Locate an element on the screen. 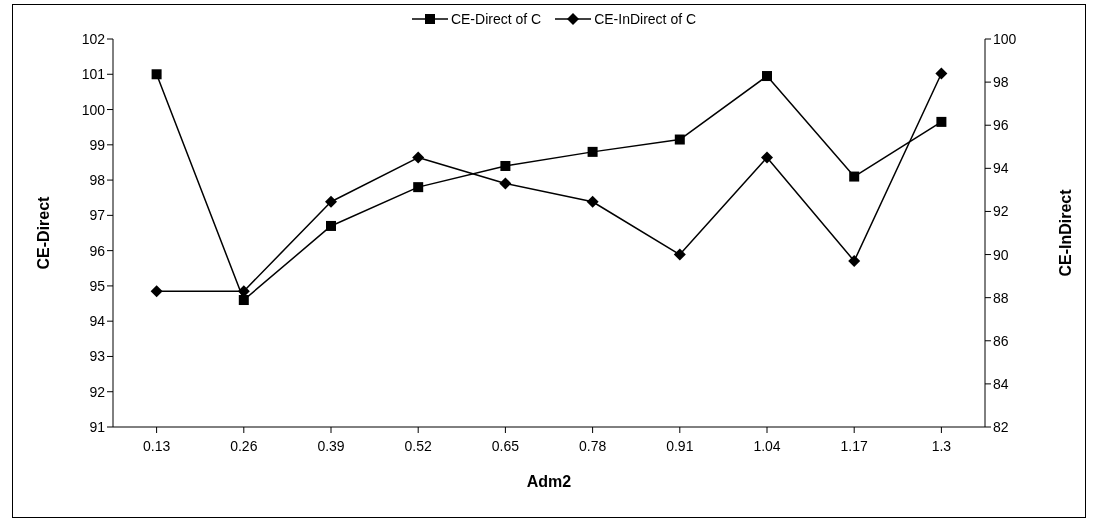 Image resolution: width=1098 pixels, height=522 pixels. y-tick-label: 91 is located at coordinates (97, 426).